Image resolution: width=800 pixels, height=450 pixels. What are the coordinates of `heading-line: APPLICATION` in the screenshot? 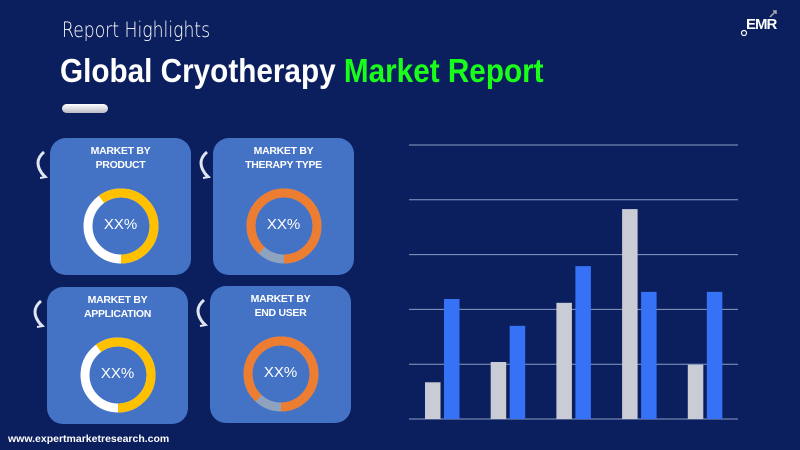 It's located at (117, 314).